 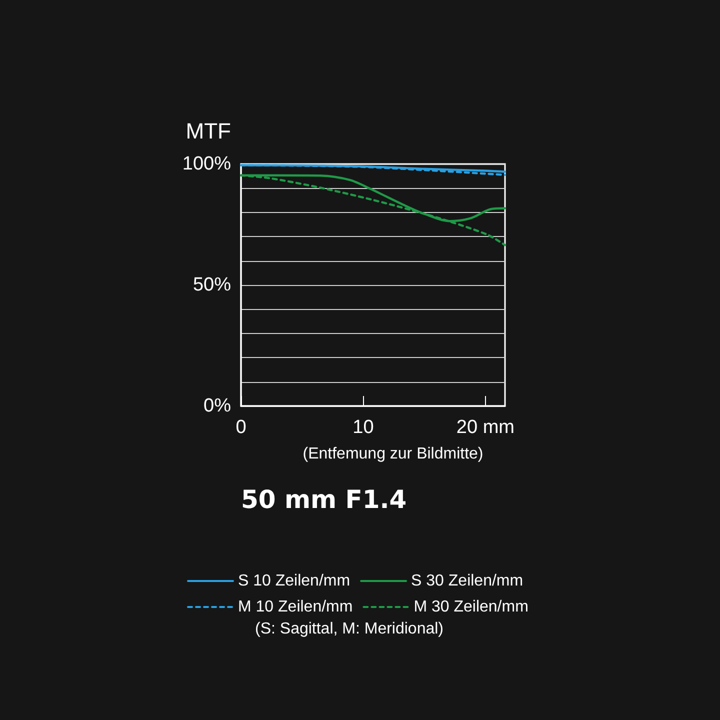 I want to click on y-axis-title: MTF, so click(x=208, y=131).